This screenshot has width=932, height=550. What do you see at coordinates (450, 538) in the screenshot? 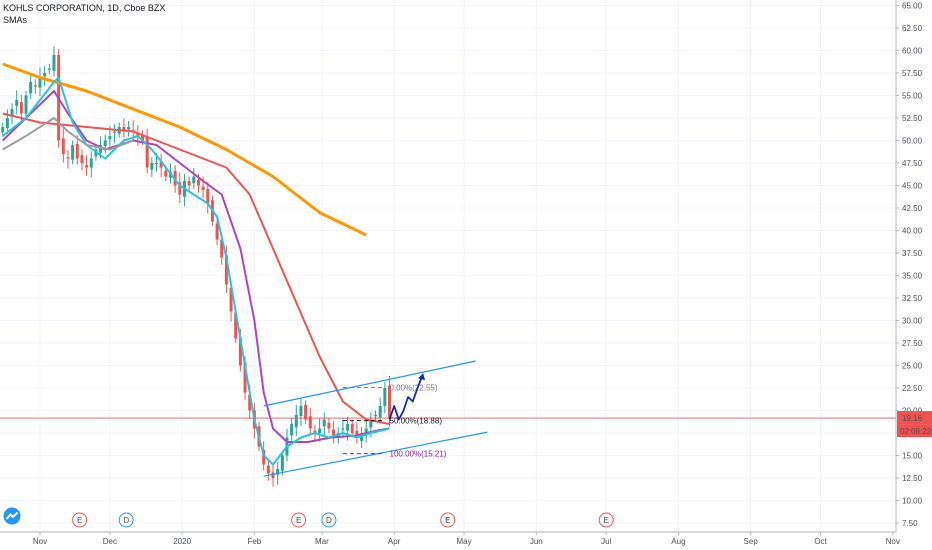
I see `time-axis: Nov Dec 2020 Feb Mar Apr May Jun Jul Aug Sep Oct Nov` at bounding box center [450, 538].